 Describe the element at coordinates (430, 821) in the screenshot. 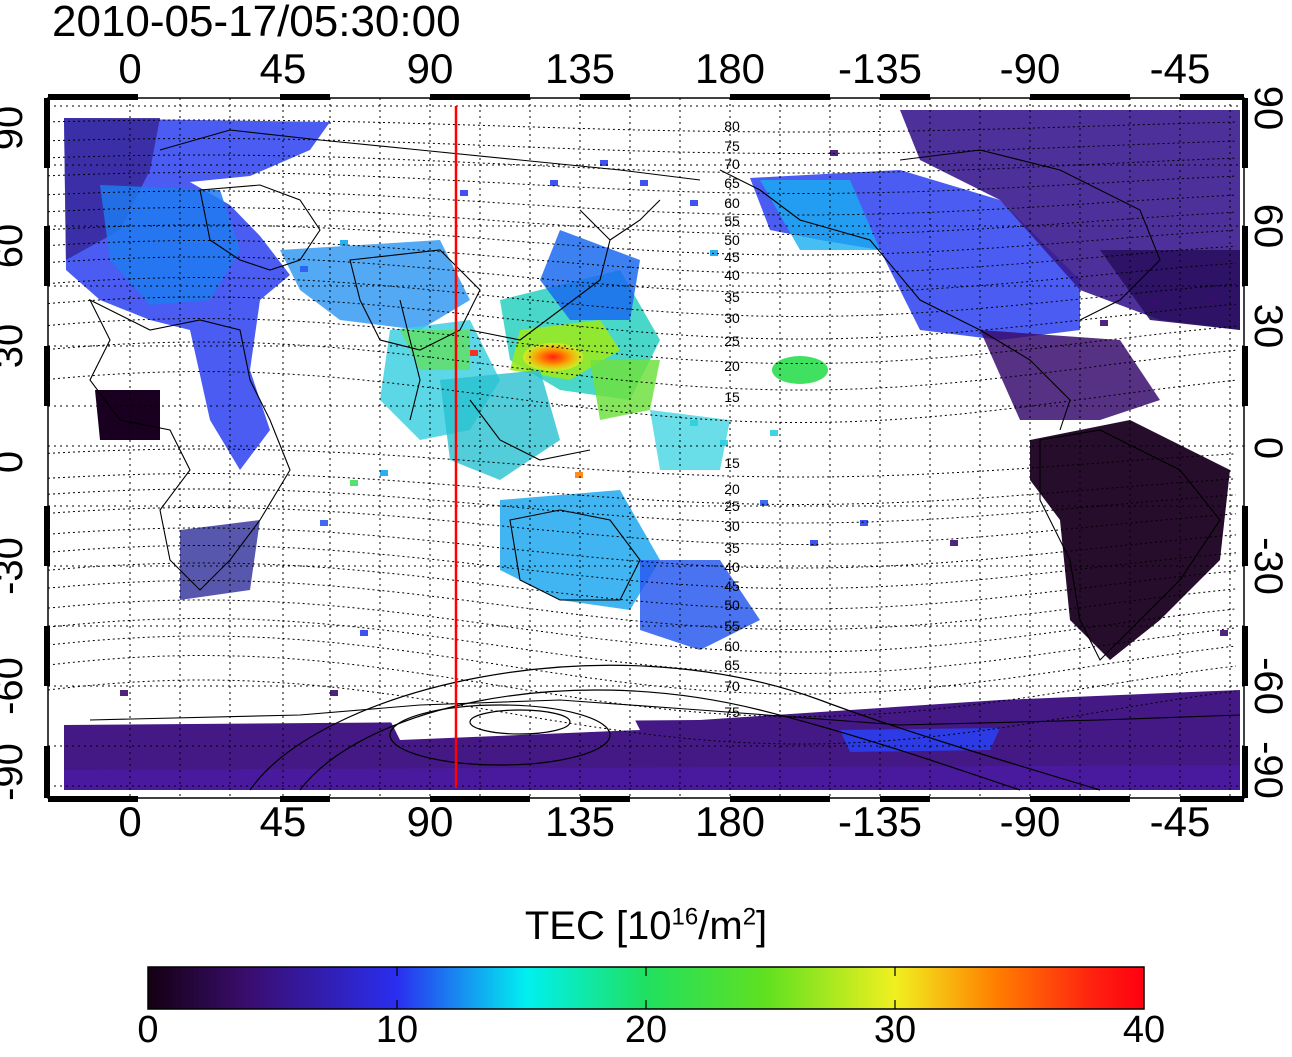

I see `lon-tick-bottom: 90` at that location.